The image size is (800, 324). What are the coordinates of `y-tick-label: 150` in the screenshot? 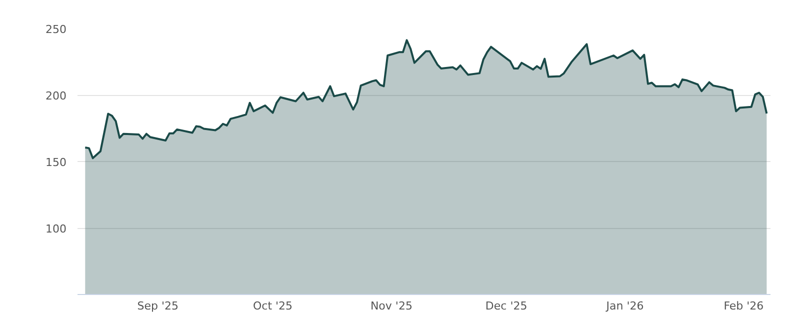 It's located at (56, 162).